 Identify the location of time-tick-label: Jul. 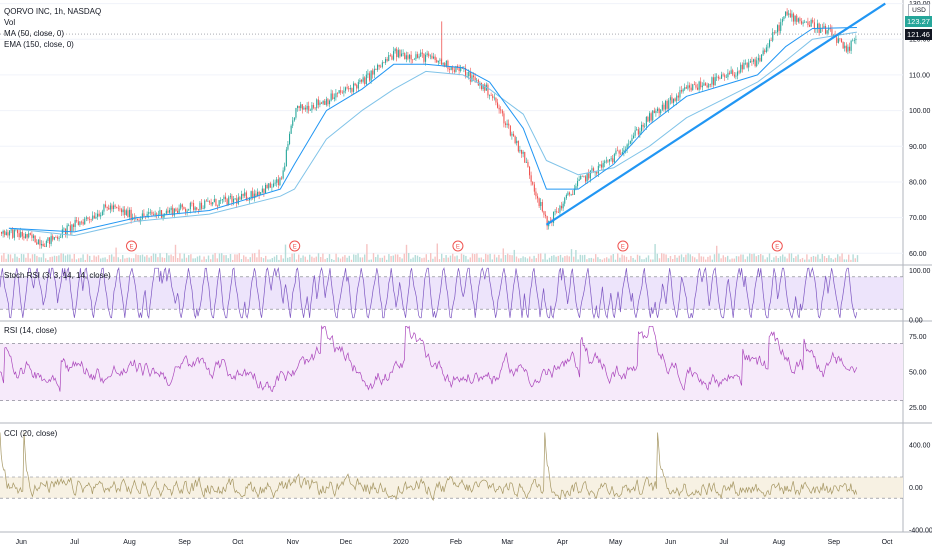
(723, 542).